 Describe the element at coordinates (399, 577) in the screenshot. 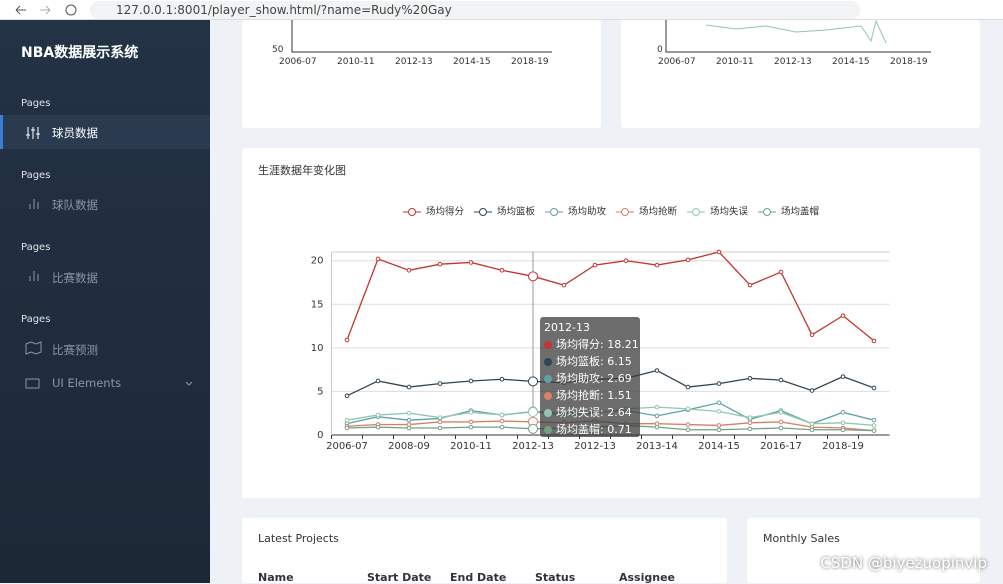

I see `table-header: Start Date` at that location.